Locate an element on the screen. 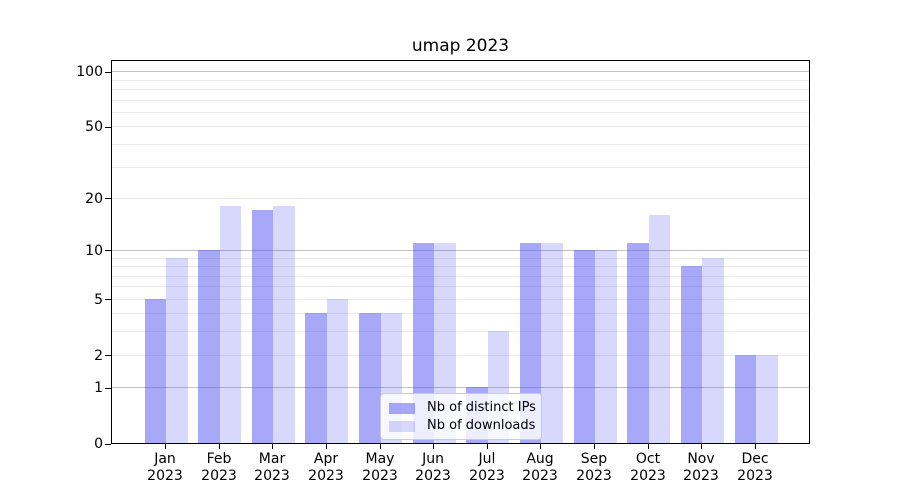  y-tick-label-5: 5 is located at coordinates (98, 300).